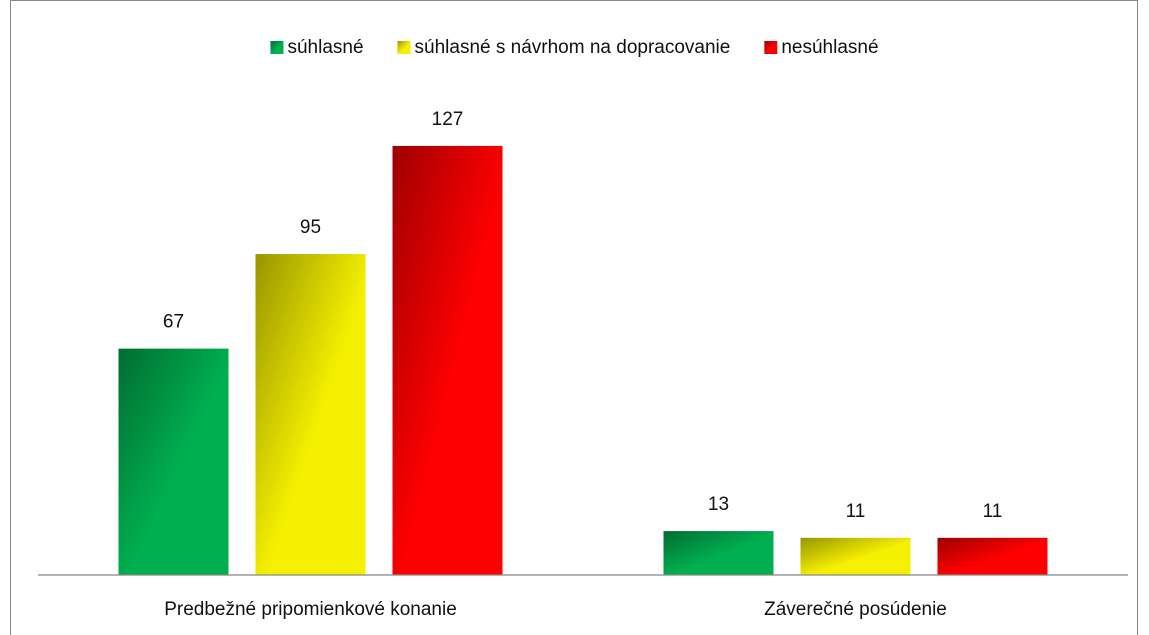 This screenshot has height=635, width=1149. Describe the element at coordinates (310, 227) in the screenshot. I see `data-label: 95` at that location.